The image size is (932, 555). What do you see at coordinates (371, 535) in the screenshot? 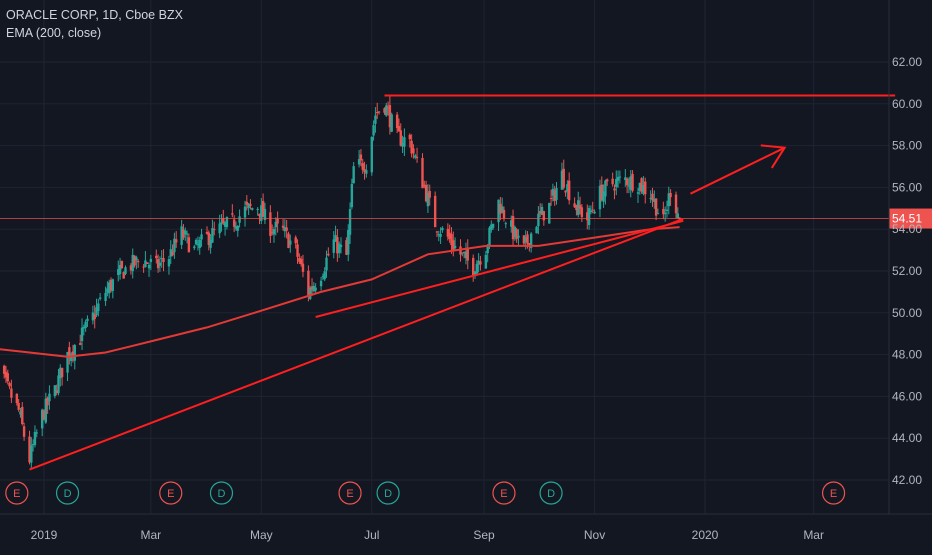
I see `x-tick-label: Jul` at bounding box center [371, 535].